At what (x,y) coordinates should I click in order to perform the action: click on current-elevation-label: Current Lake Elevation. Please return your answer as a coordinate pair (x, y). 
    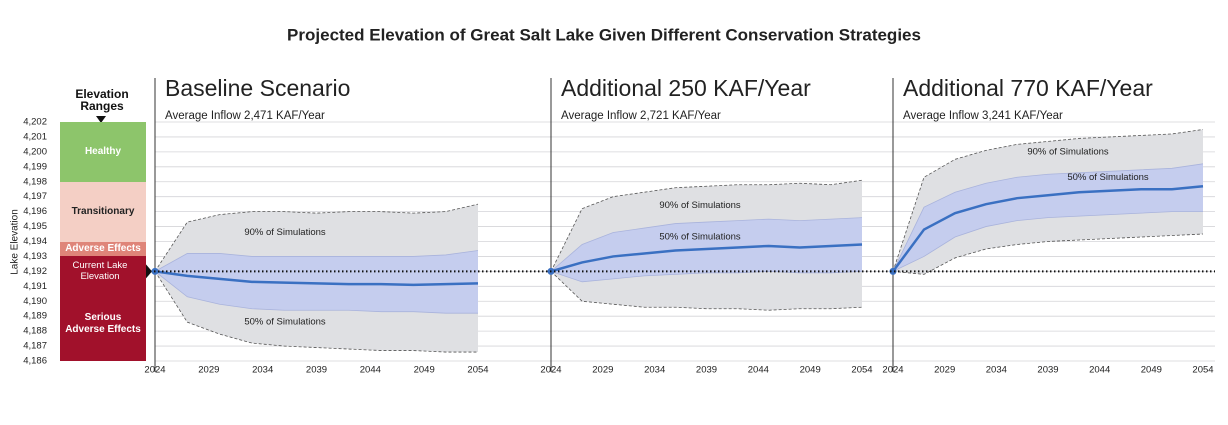
    Looking at the image, I should click on (100, 271).